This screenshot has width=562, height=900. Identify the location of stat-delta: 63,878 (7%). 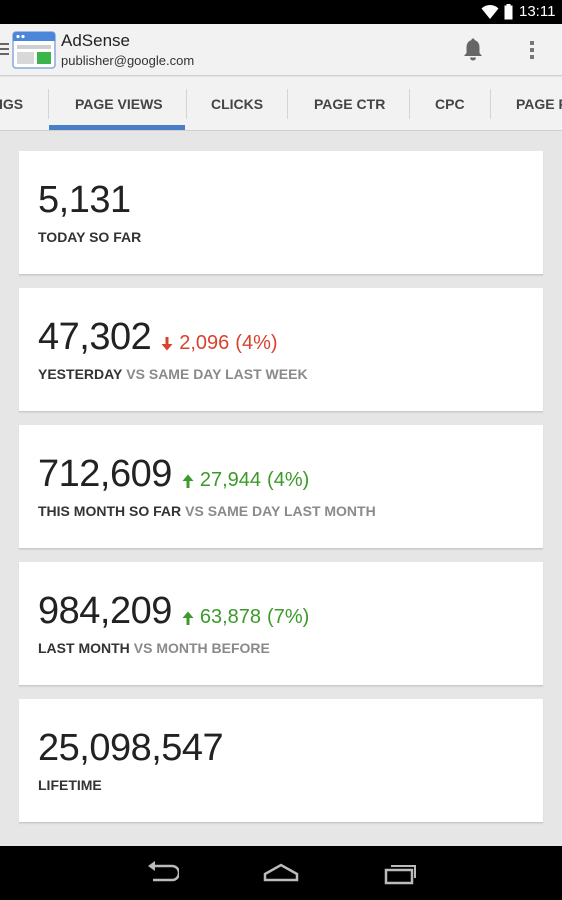
(245, 617).